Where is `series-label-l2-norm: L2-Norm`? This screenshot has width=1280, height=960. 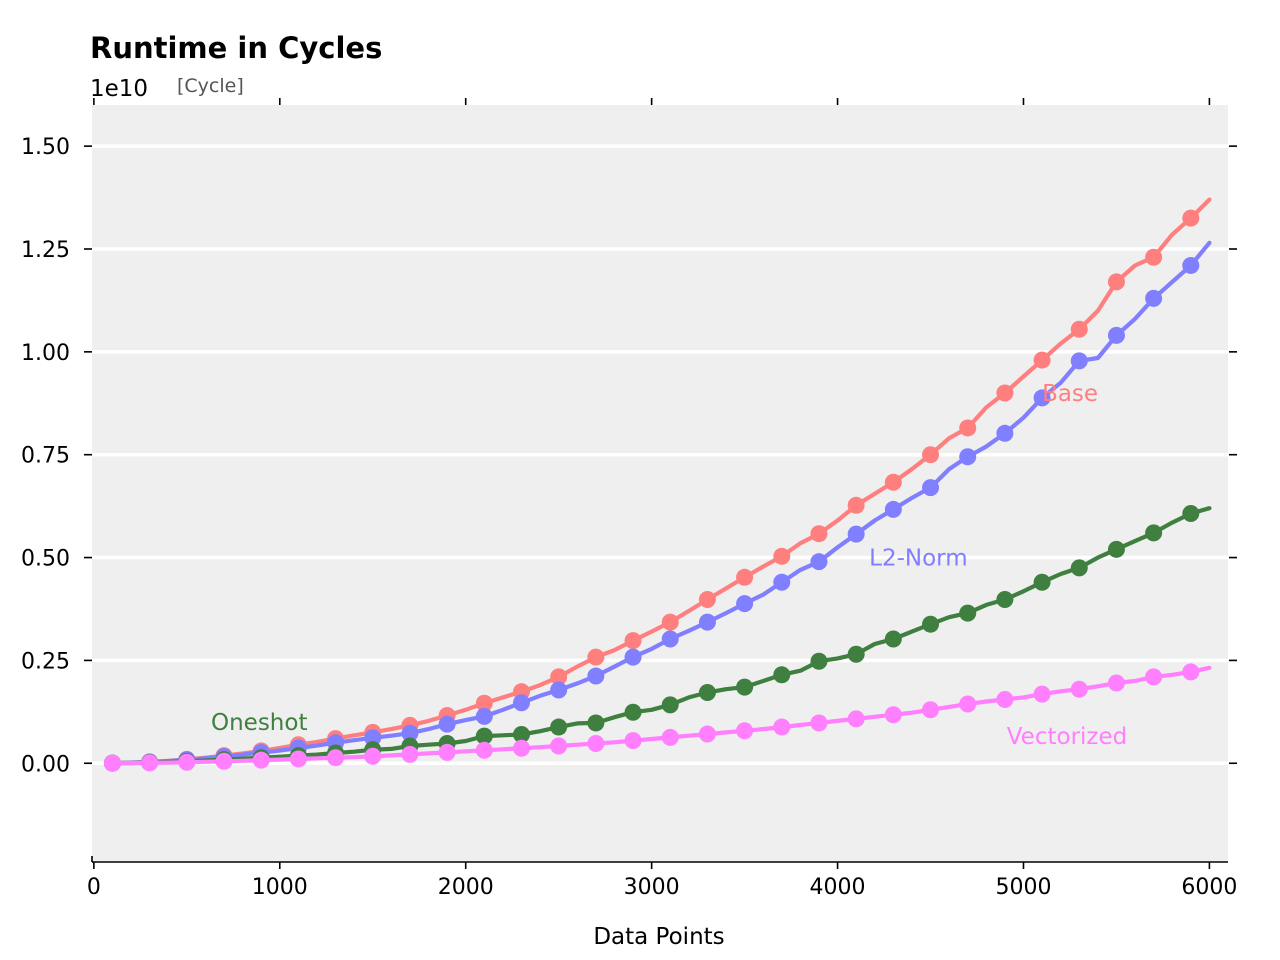 series-label-l2-norm: L2-Norm is located at coordinates (918, 559).